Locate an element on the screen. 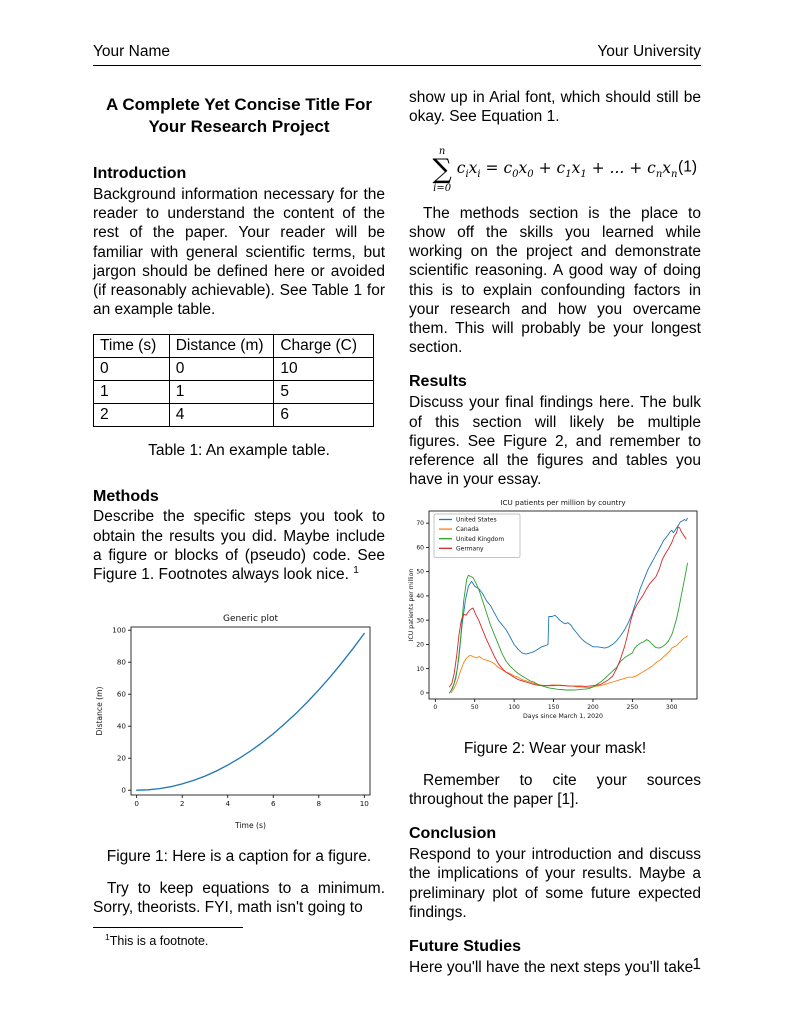 The image size is (794, 1028). footnote-rule is located at coordinates (168, 928).